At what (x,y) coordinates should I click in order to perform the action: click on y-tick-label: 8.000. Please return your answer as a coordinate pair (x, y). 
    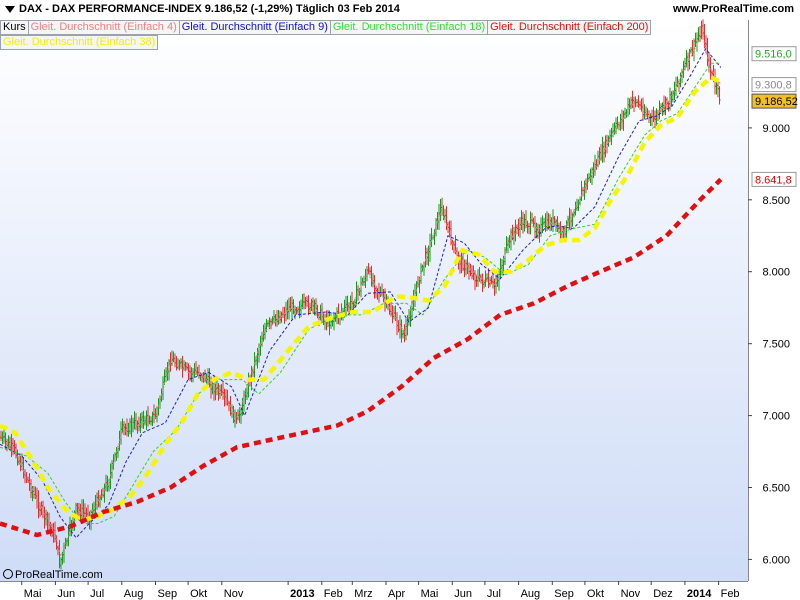
    Looking at the image, I should click on (776, 273).